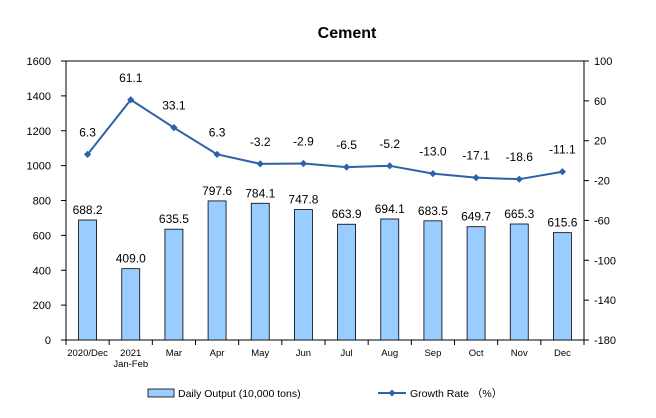 The height and width of the screenshot is (418, 656). What do you see at coordinates (346, 145) in the screenshot?
I see `growth-rate-value-label: -6.5` at bounding box center [346, 145].